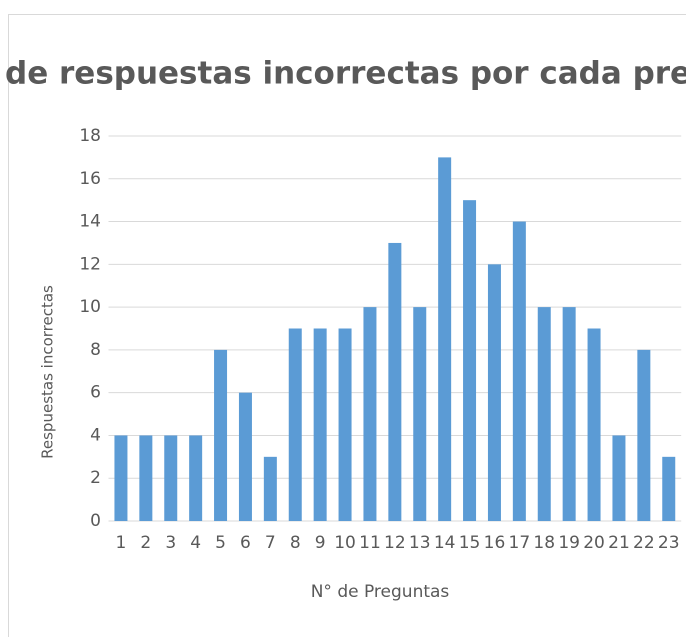 Image resolution: width=686 pixels, height=637 pixels. I want to click on y-tick-label: 14, so click(90, 222).